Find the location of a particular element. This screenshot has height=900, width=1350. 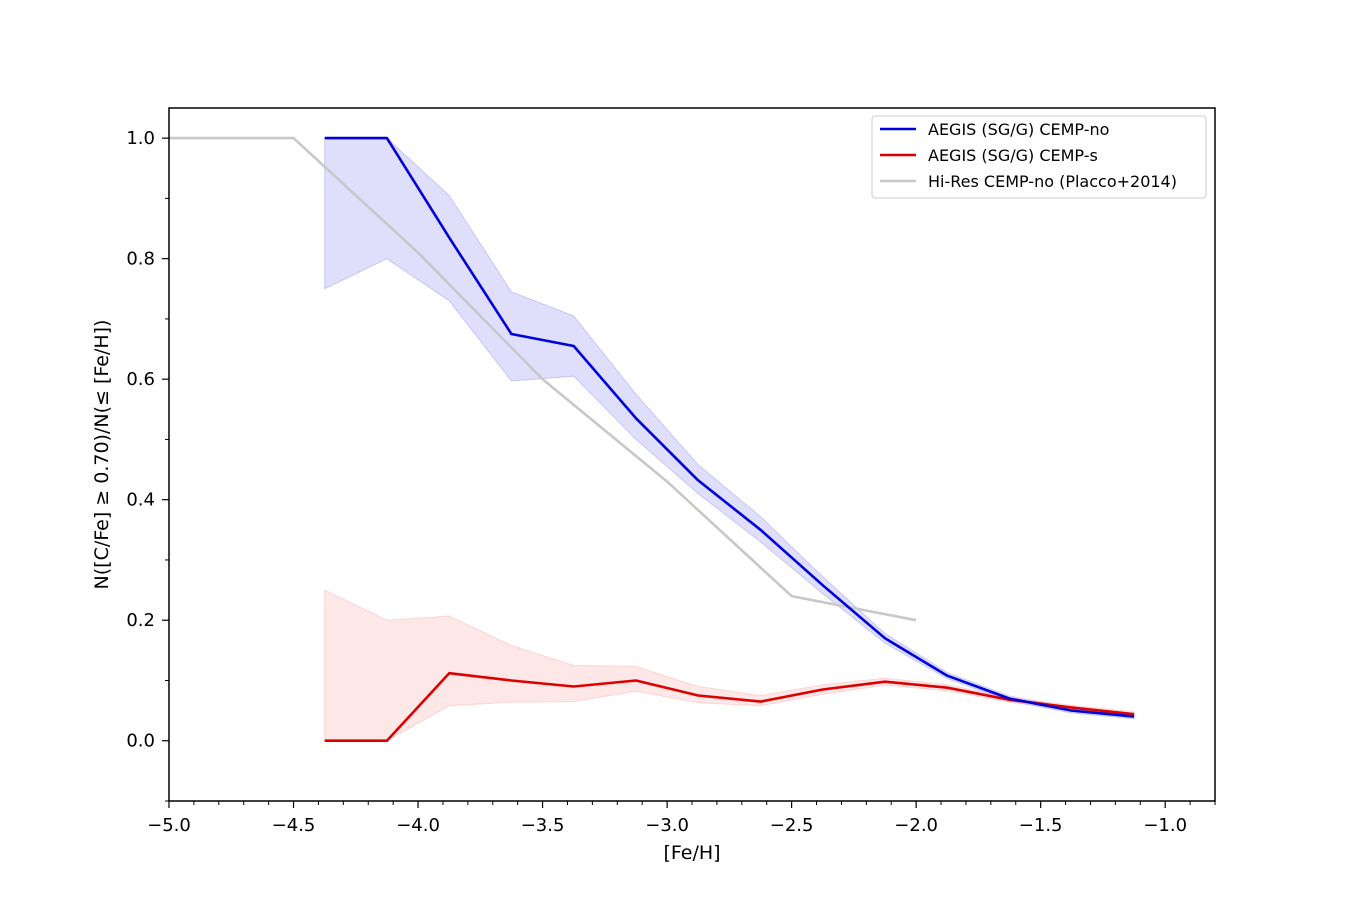

x-axis: −5.0 −4.5 −4.0 −3.5 −3.0 −2.5 −2.0 −1.5 −1.0 is located at coordinates (681, 818).